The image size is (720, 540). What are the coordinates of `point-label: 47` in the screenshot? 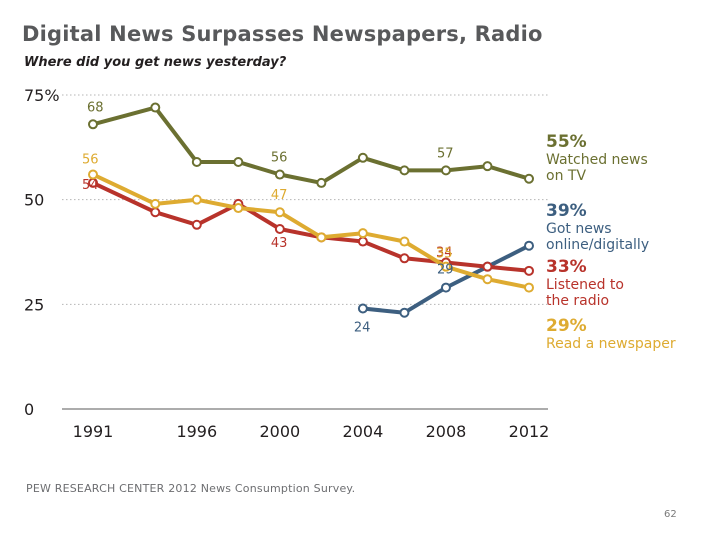 It's located at (279, 195).